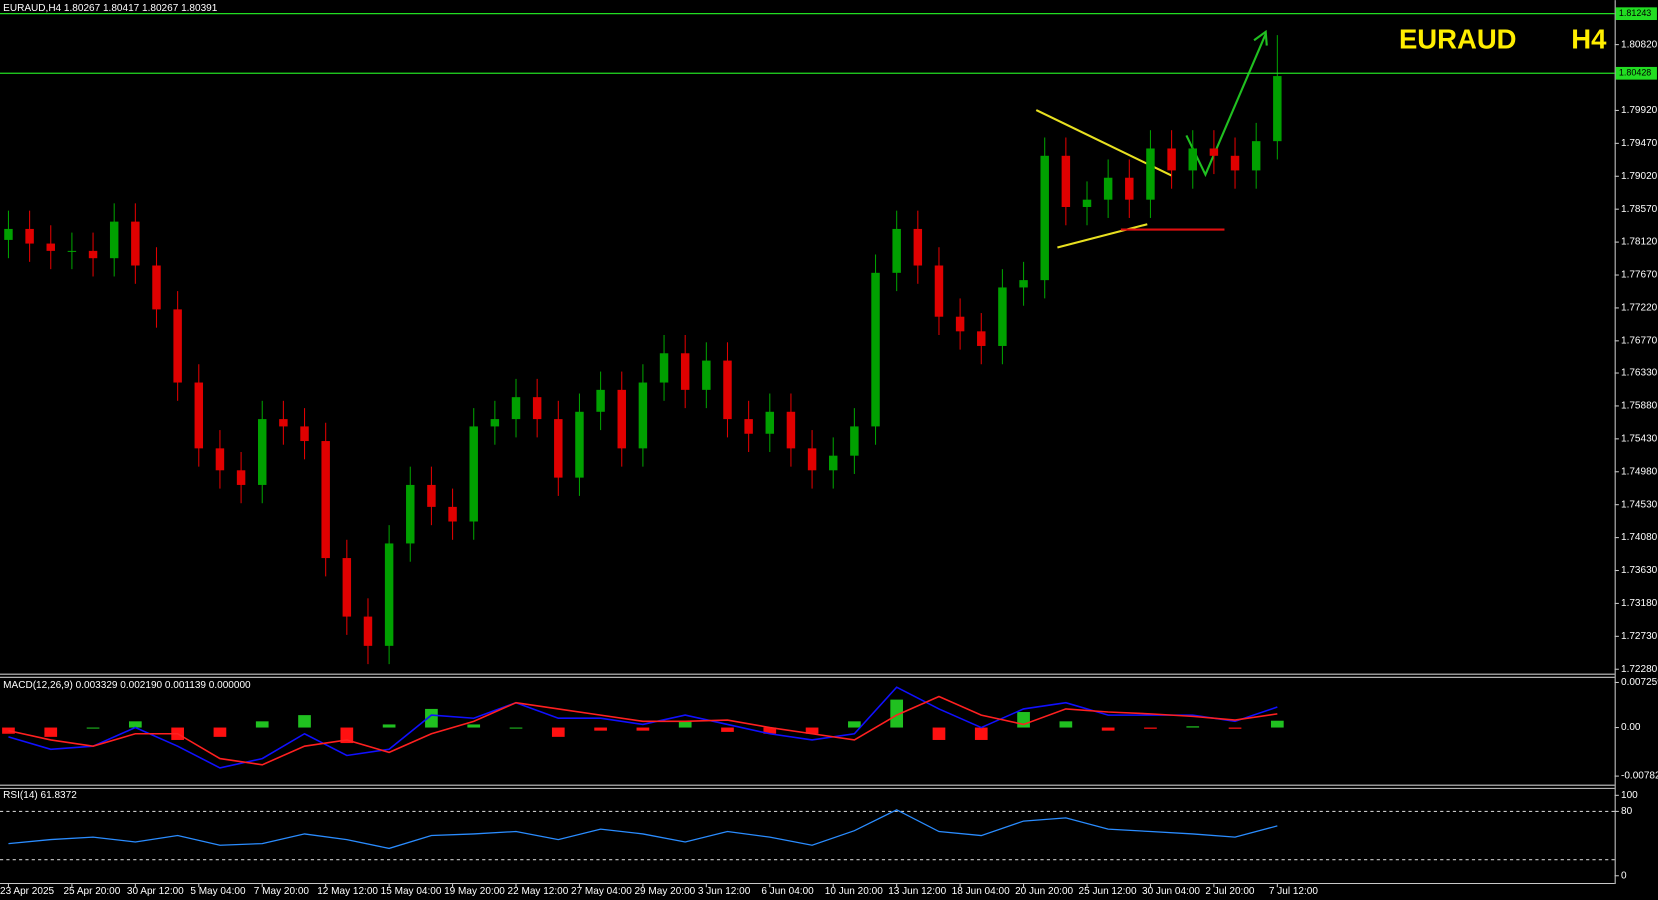 The width and height of the screenshot is (1658, 900). Describe the element at coordinates (981, 891) in the screenshot. I see `x-tick-label: 18 Jun 04:00` at that location.